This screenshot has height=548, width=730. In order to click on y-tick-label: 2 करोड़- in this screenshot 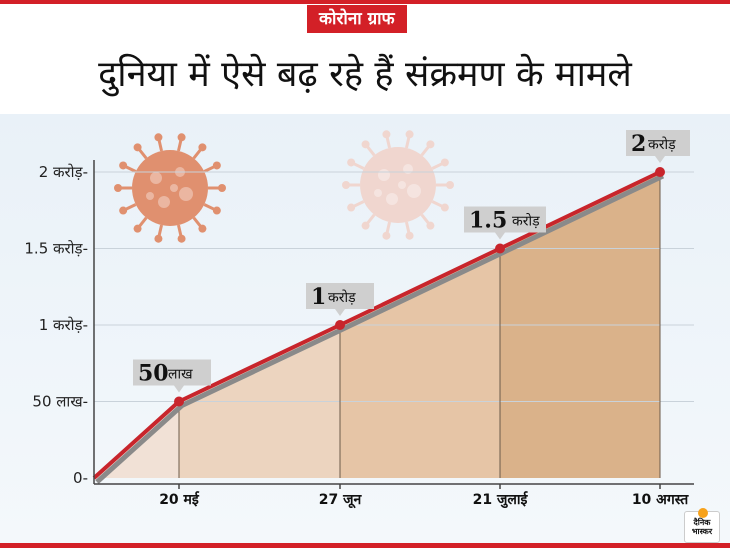, I will do `click(63, 172)`.